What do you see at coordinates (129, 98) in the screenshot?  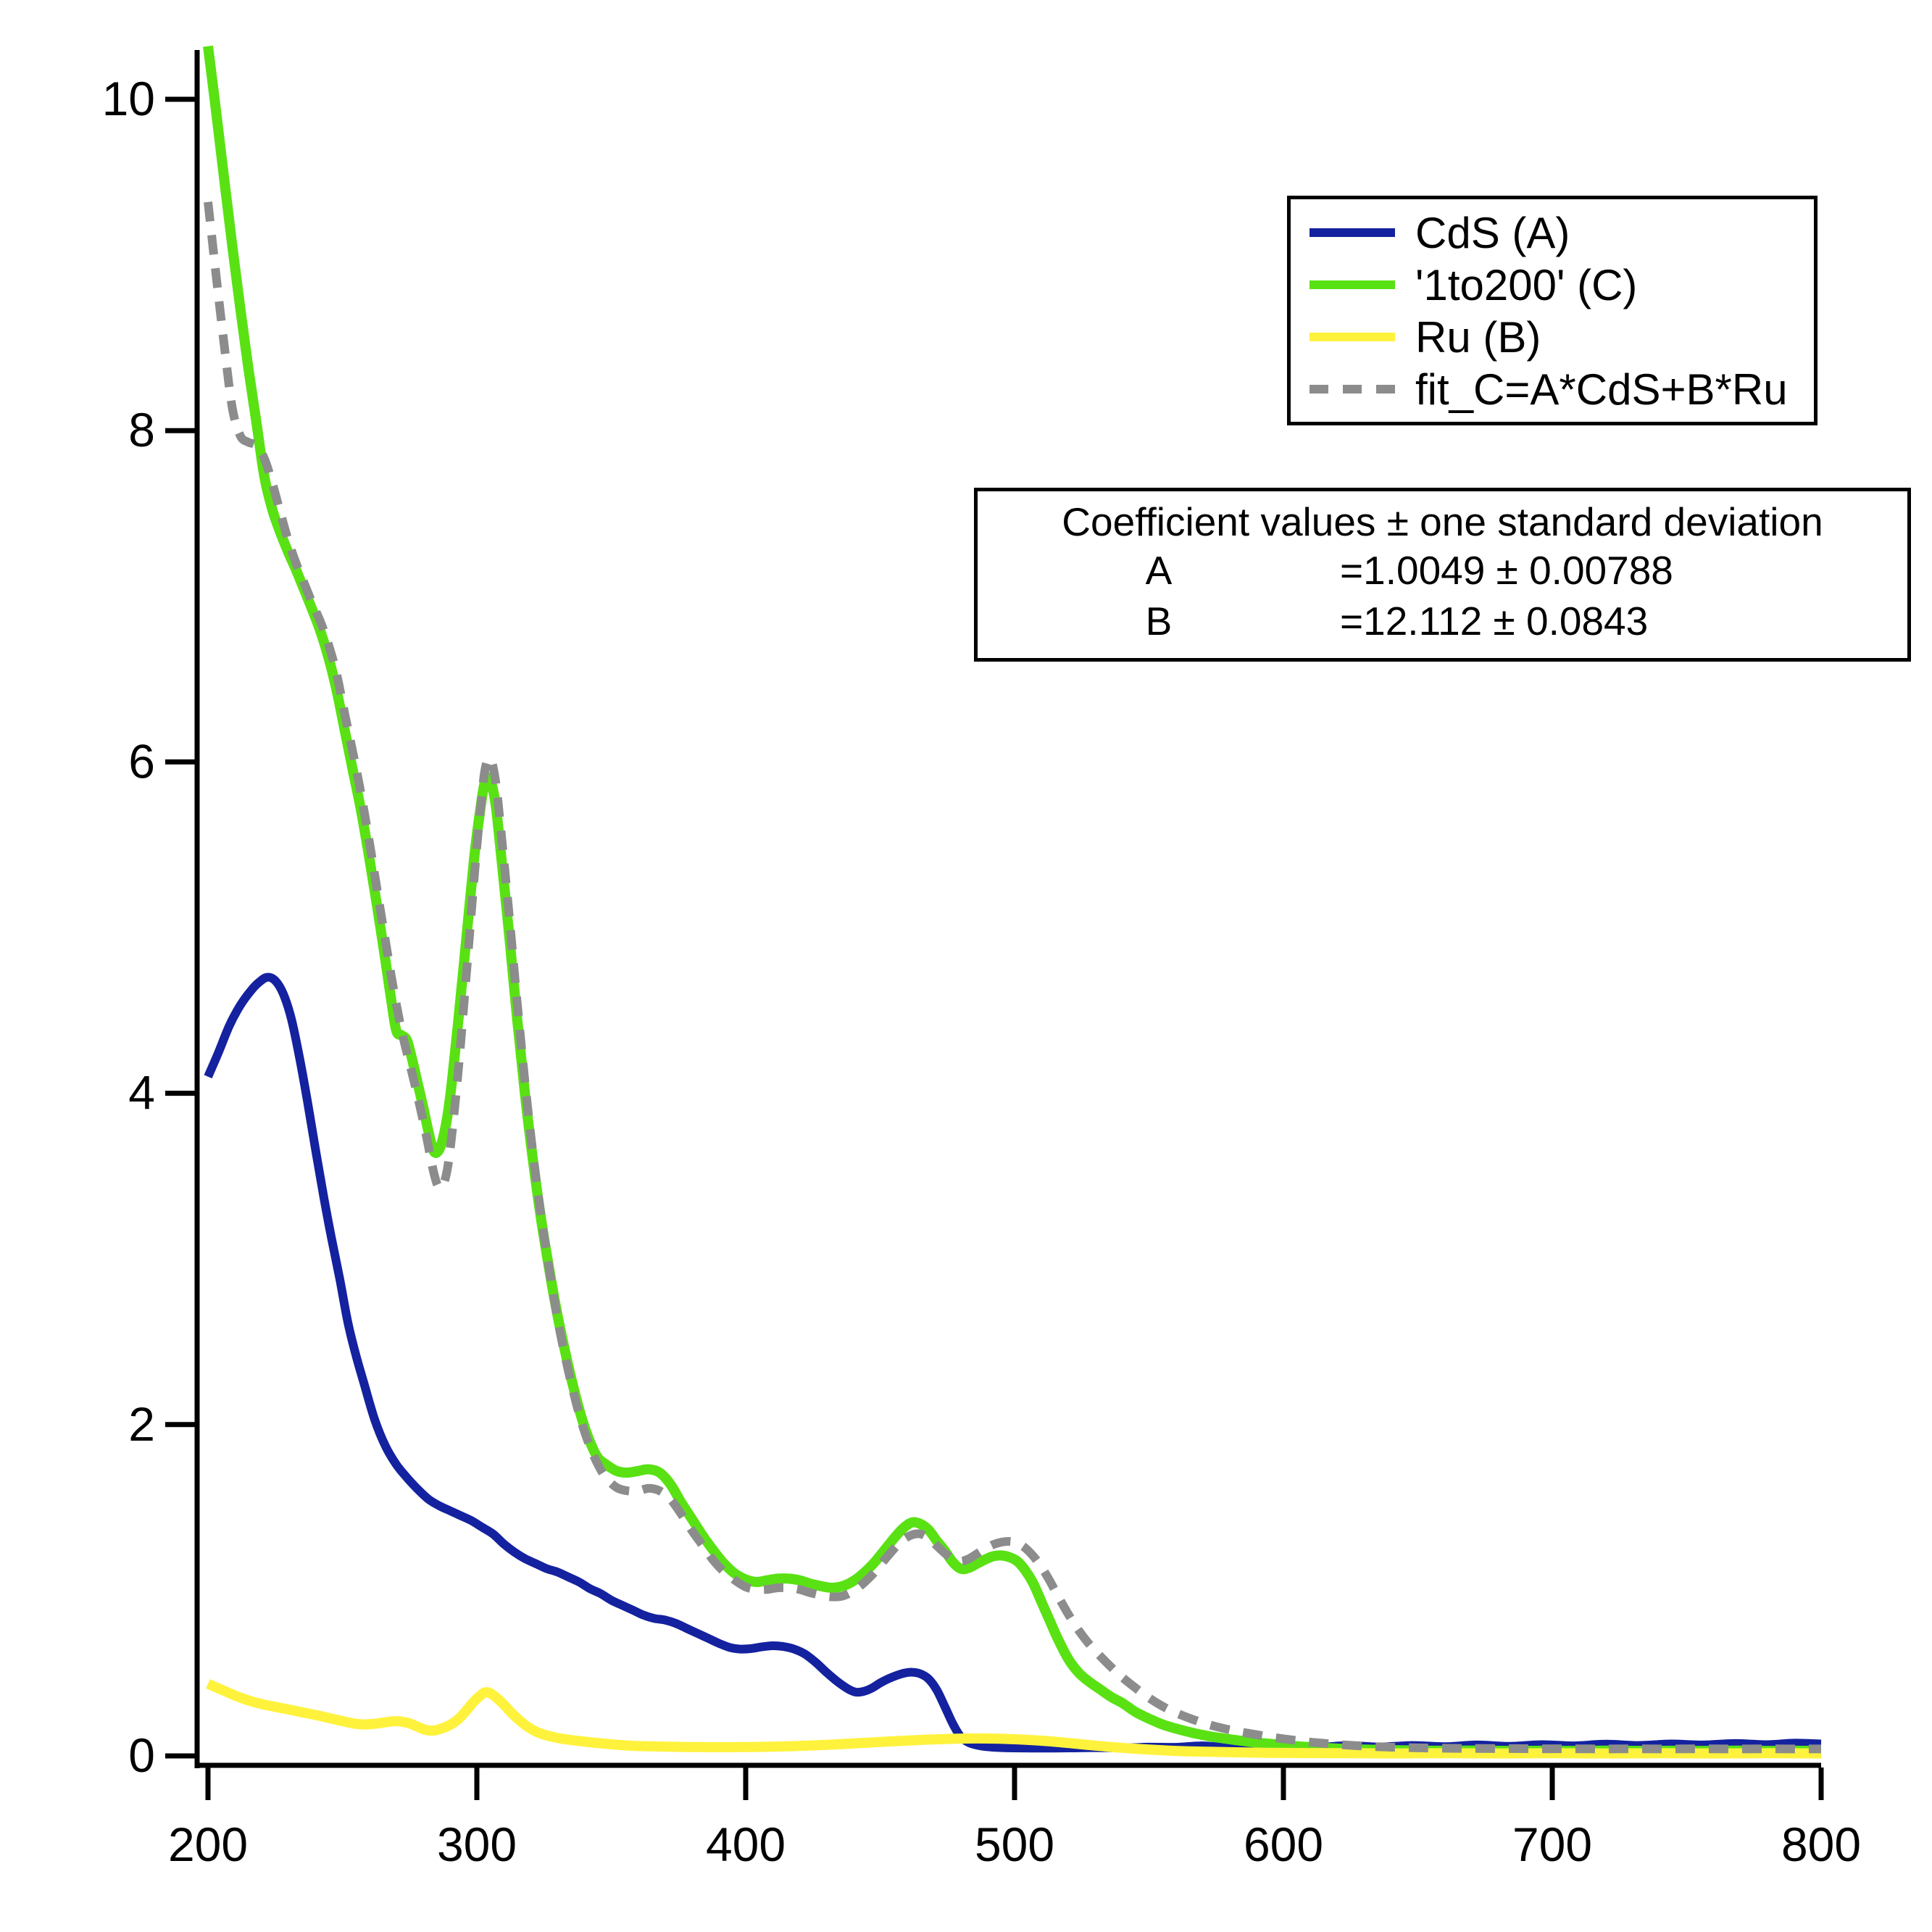 I see `y-tick-label: 10` at bounding box center [129, 98].